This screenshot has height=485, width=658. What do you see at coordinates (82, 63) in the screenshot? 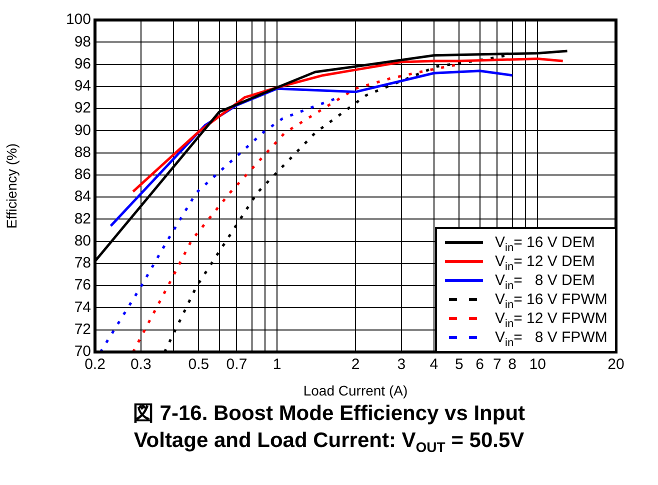
I see `y-tick-label: 96` at bounding box center [82, 63].